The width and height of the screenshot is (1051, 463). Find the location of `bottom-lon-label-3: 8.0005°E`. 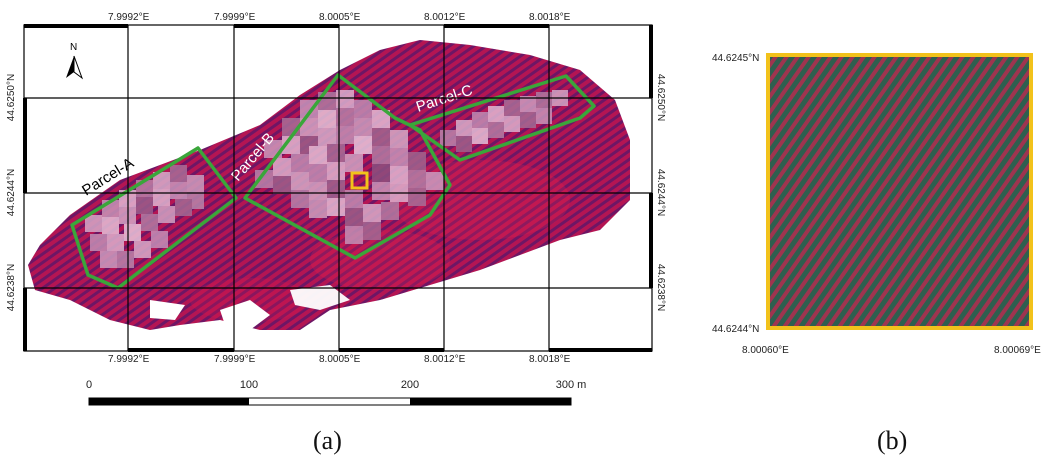

bottom-lon-label-3: 8.0005°E is located at coordinates (340, 359).